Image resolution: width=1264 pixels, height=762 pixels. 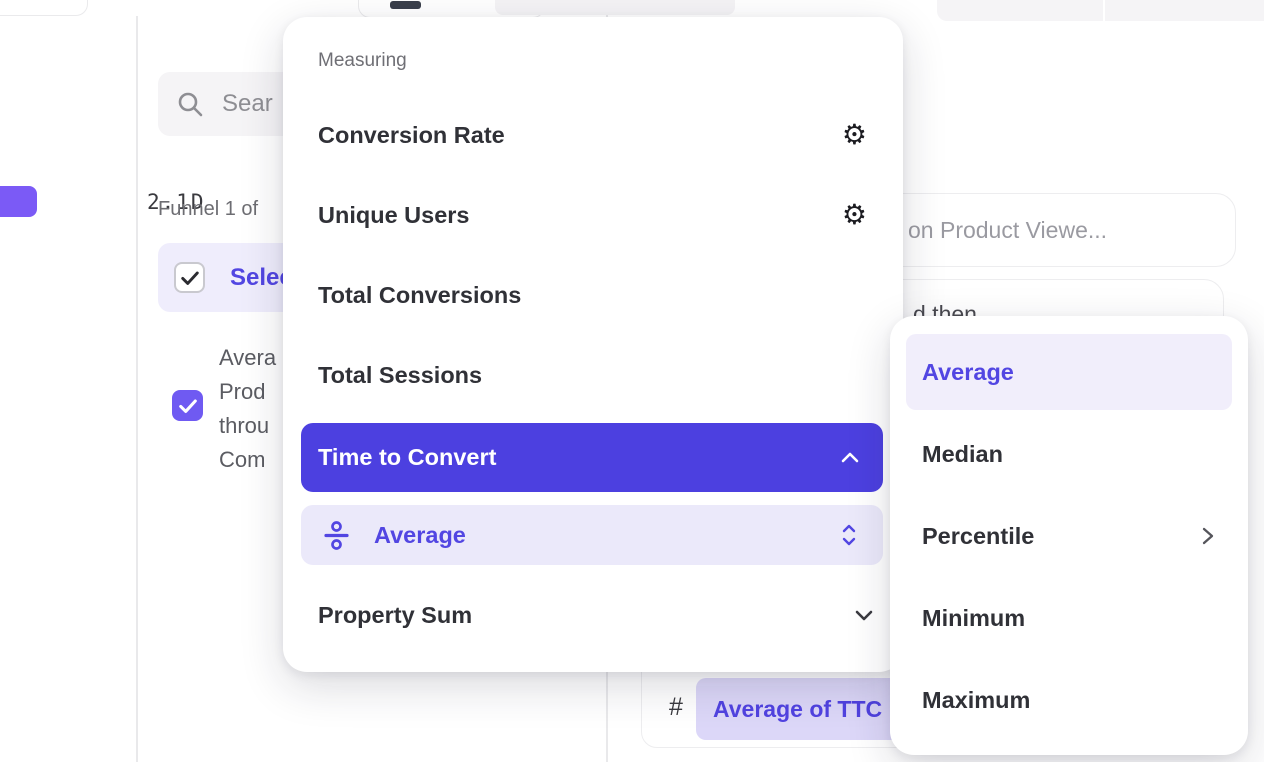 I want to click on menu-item-label: Unique Users, so click(x=394, y=214).